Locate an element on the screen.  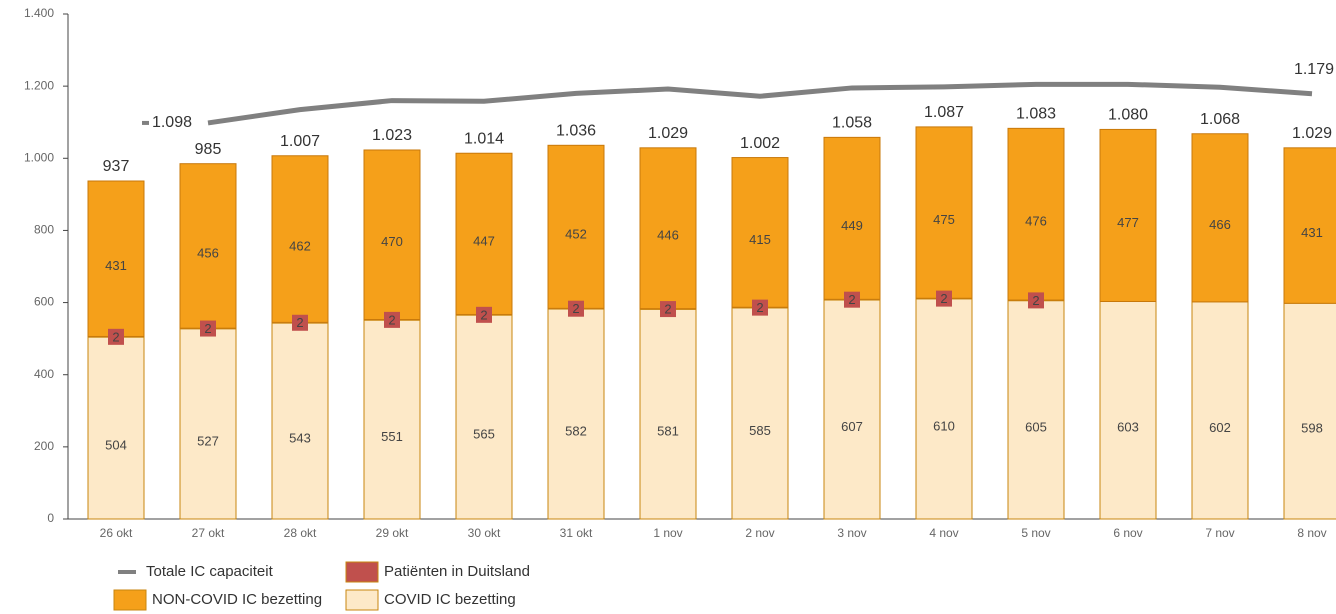
covid-label: 598 is located at coordinates (1312, 428).